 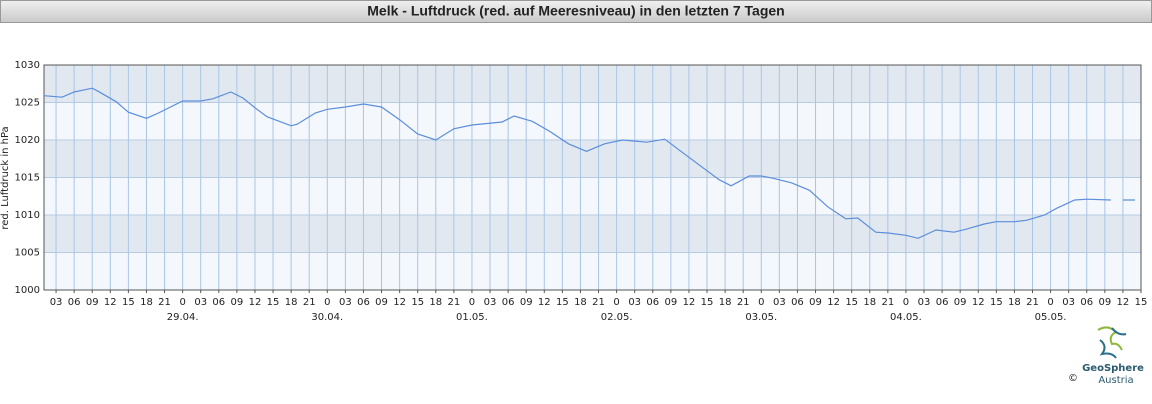 I want to click on y-tick-label: 1030, so click(x=27, y=65).